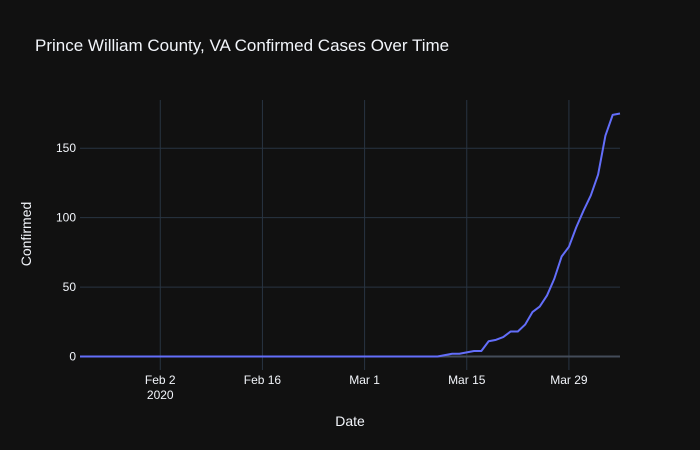 The width and height of the screenshot is (700, 450). What do you see at coordinates (66, 148) in the screenshot?
I see `y-tick-label: 150` at bounding box center [66, 148].